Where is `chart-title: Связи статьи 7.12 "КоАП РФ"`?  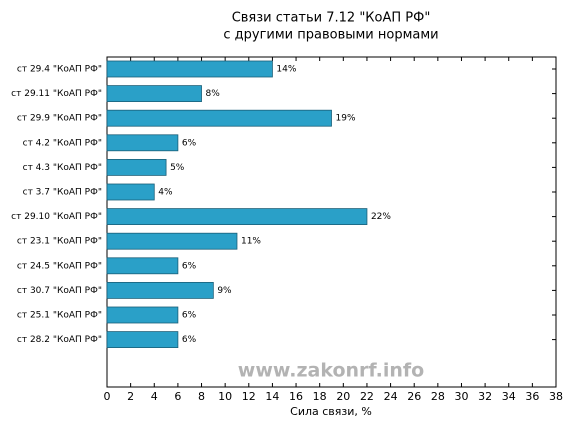 chart-title: Связи статьи 7.12 "КоАП РФ" is located at coordinates (331, 18).